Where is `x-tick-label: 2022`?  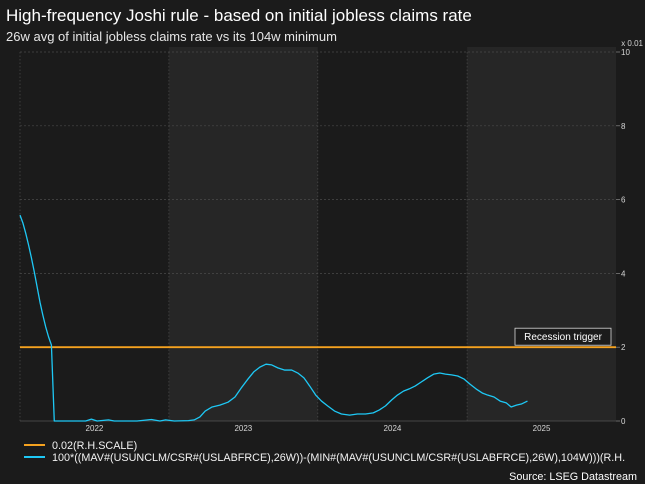
x-tick-label: 2022 is located at coordinates (95, 428).